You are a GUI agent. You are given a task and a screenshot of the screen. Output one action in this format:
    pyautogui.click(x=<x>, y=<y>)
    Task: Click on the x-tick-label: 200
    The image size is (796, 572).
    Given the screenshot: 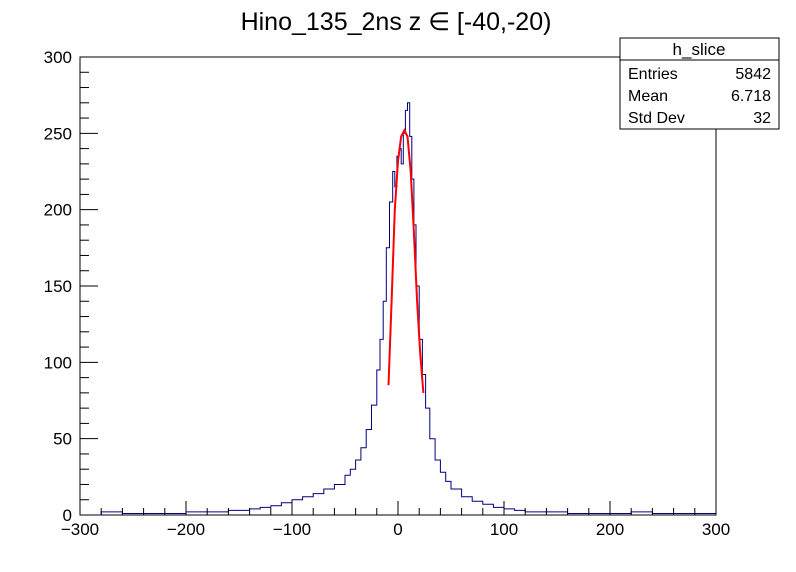 What is the action you would take?
    pyautogui.click(x=610, y=529)
    